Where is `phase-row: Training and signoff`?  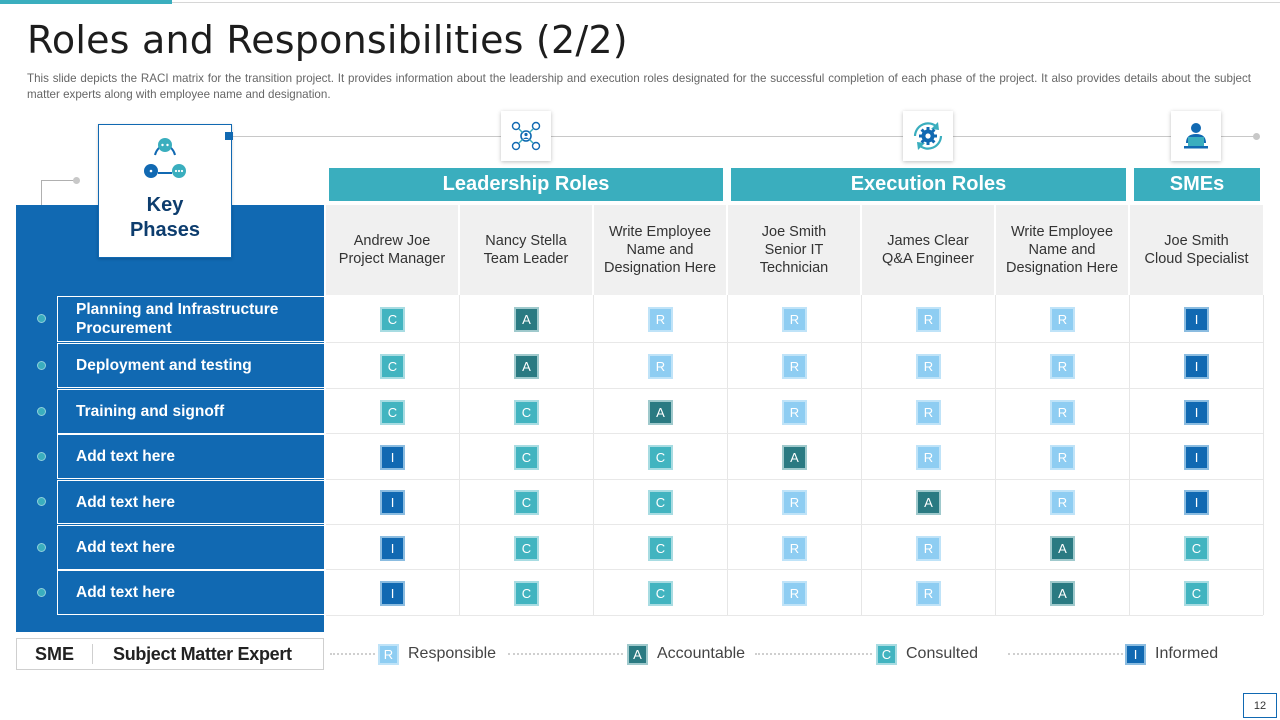
phase-row: Training and signoff is located at coordinates (190, 411).